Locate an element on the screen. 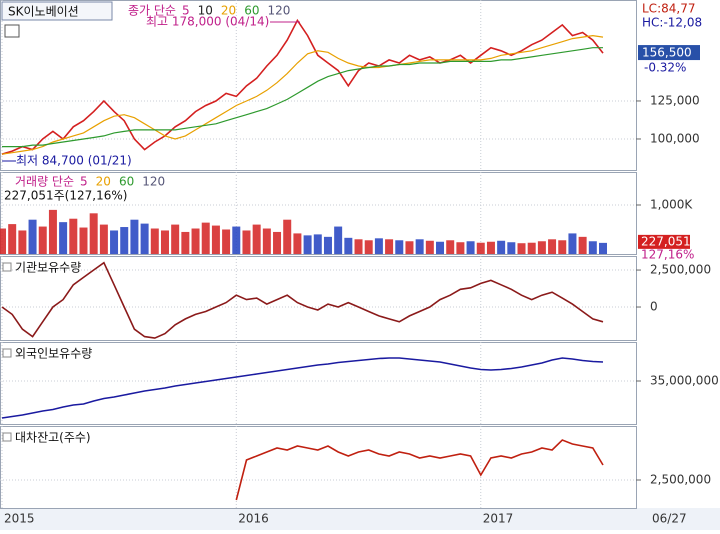  x-axis-band is located at coordinates (360, 519).